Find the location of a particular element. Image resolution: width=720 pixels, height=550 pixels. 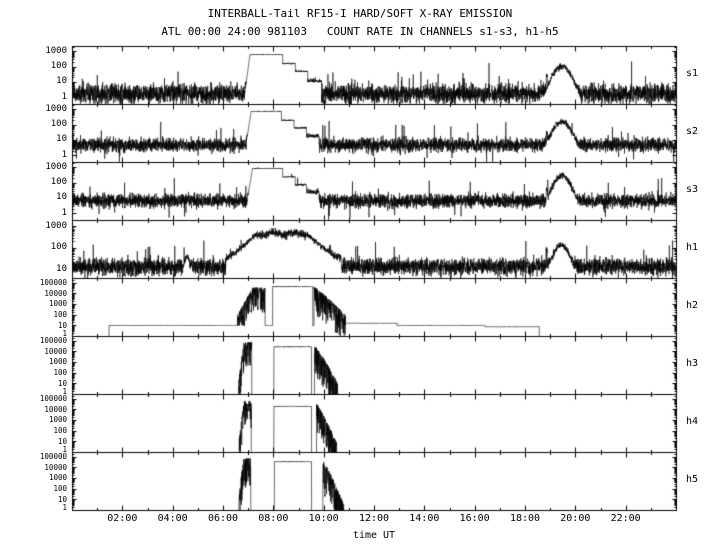

y-tick-label-s3-1000: 1000 is located at coordinates (56, 166).